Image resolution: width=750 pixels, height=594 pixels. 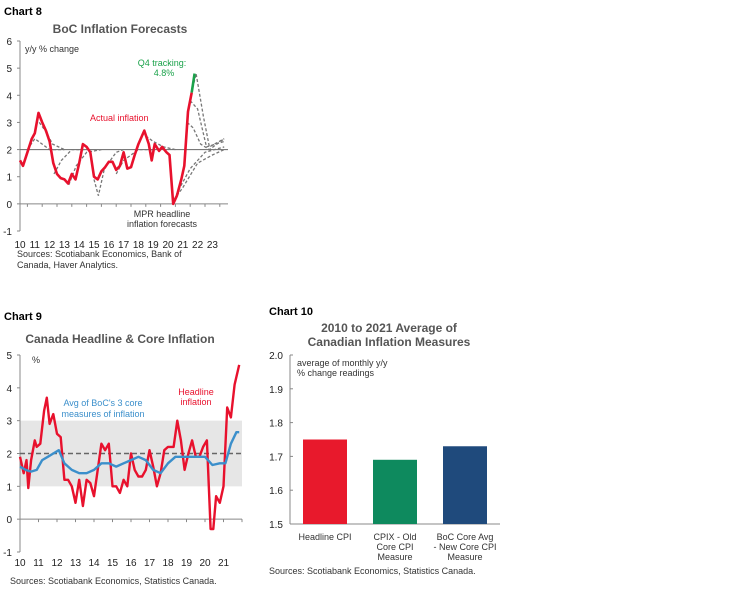 What do you see at coordinates (342, 363) in the screenshot?
I see `chart-10-ylabel-1: average of monthly y/y` at bounding box center [342, 363].